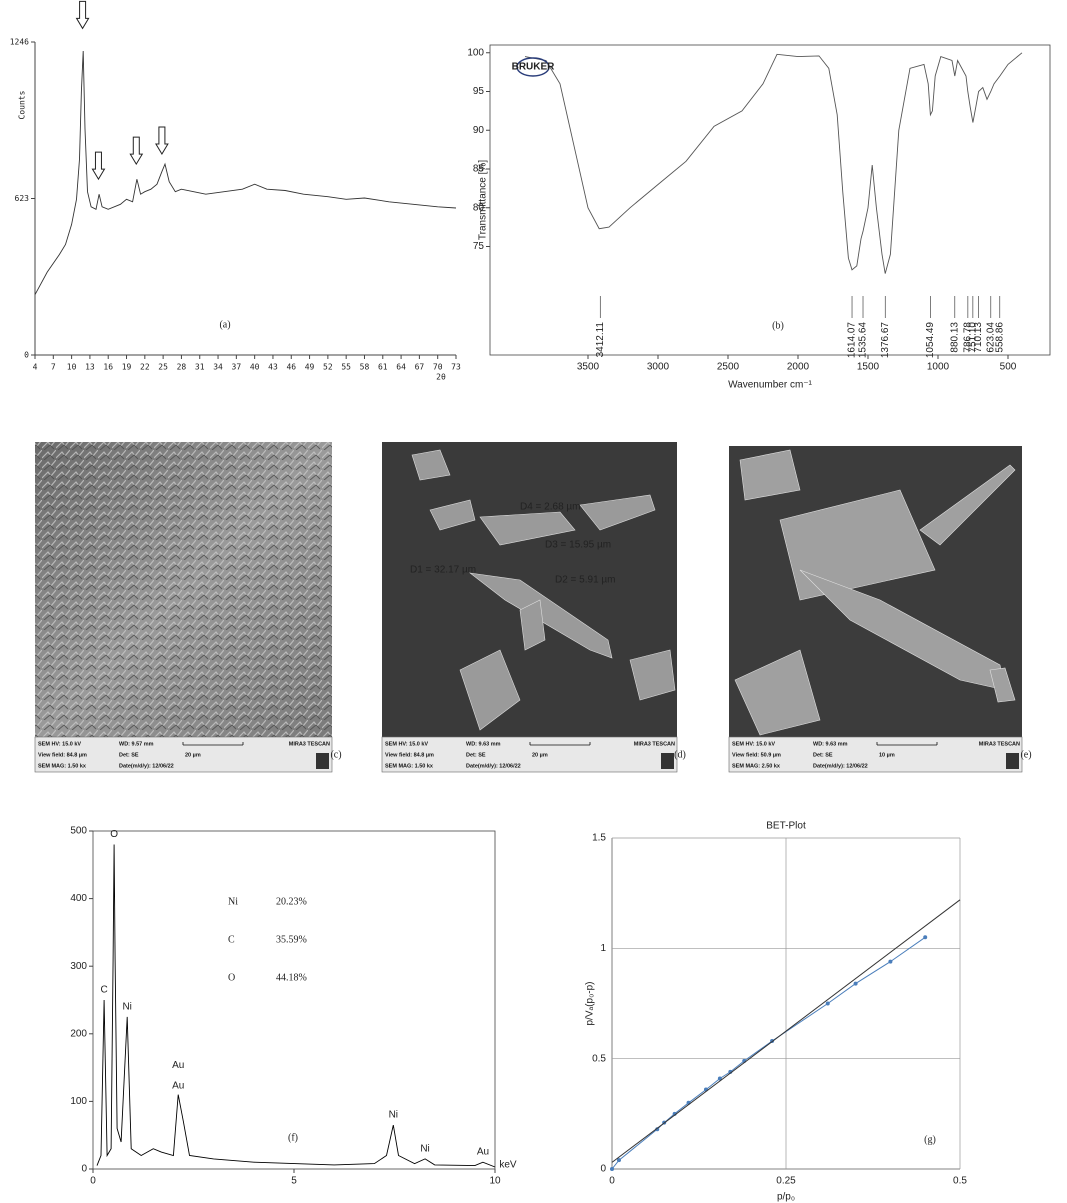  I want to click on x-tick-label: 73, so click(456, 367).